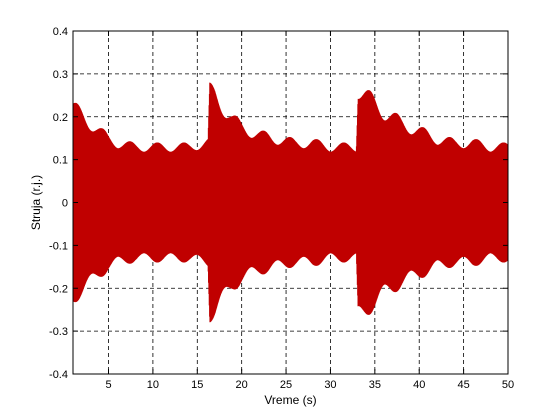 The image size is (560, 420). What do you see at coordinates (286, 385) in the screenshot?
I see `x-tick-label: 25` at bounding box center [286, 385].